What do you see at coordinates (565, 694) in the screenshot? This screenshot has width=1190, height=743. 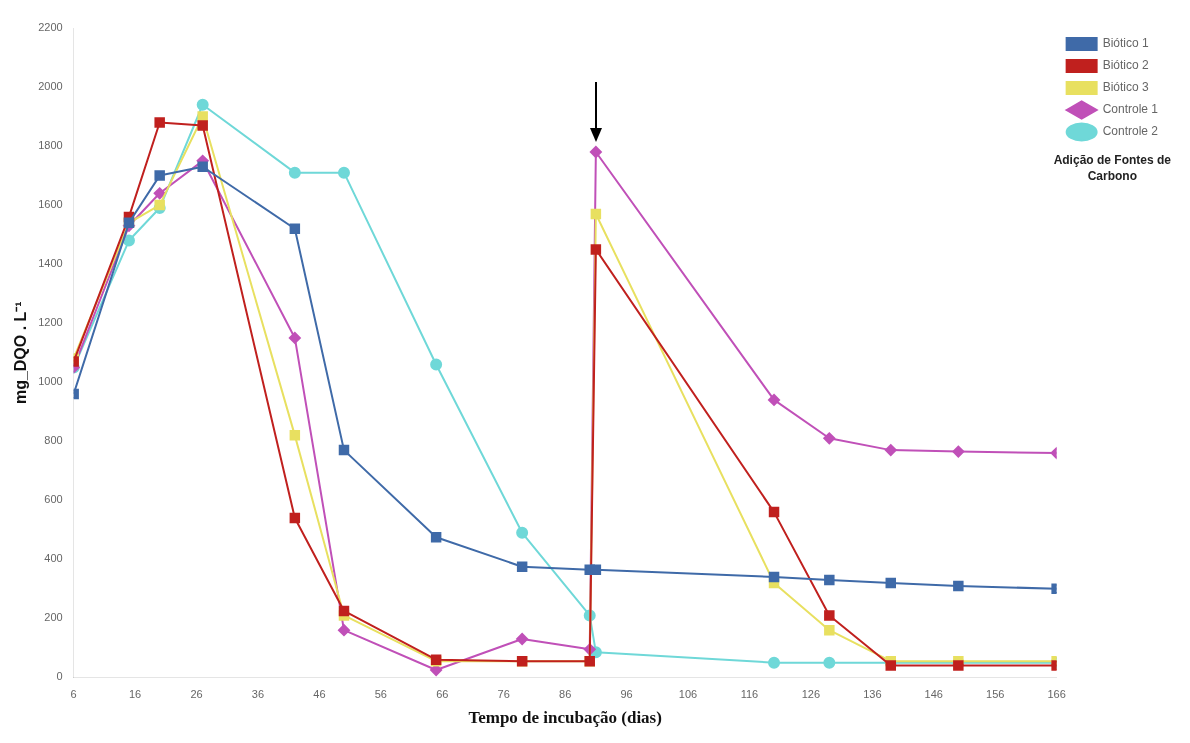 I see `x-tick-label: 86` at bounding box center [565, 694].